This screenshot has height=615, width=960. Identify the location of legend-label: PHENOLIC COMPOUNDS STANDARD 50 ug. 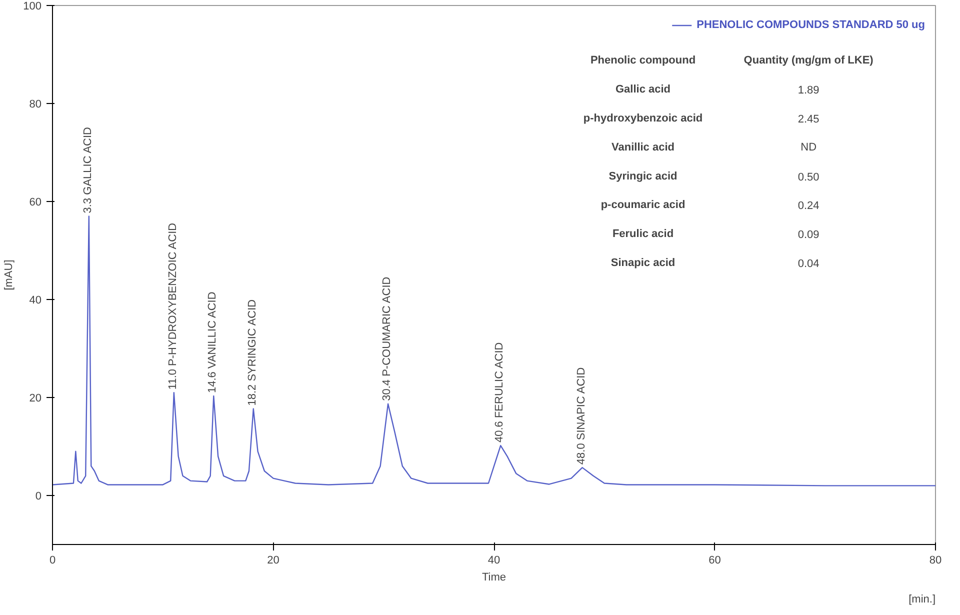
(810, 25).